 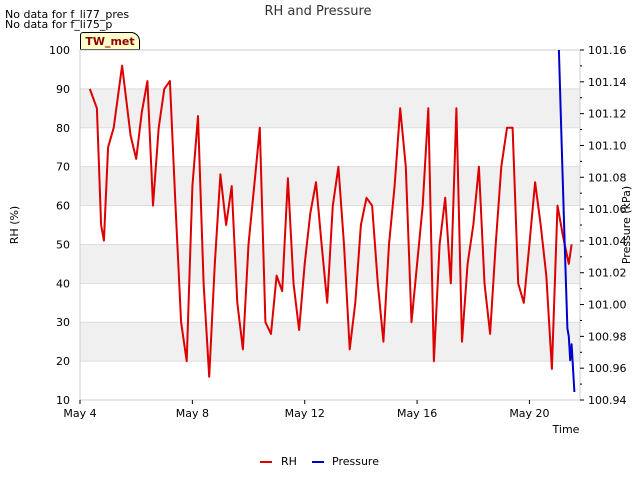 I want to click on x-tick-label: May 4, so click(x=79, y=413).